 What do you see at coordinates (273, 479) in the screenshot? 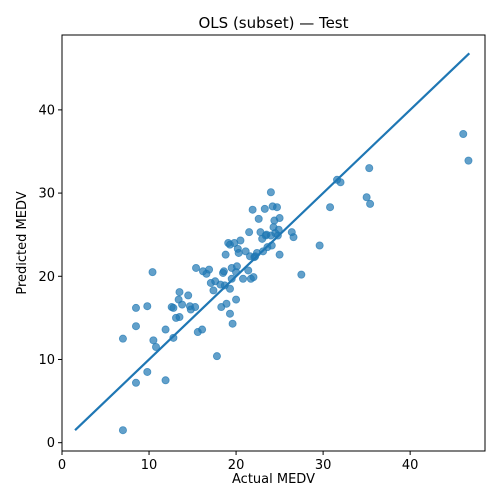
I see `x-axis-label: Actual MEDV` at bounding box center [273, 479].